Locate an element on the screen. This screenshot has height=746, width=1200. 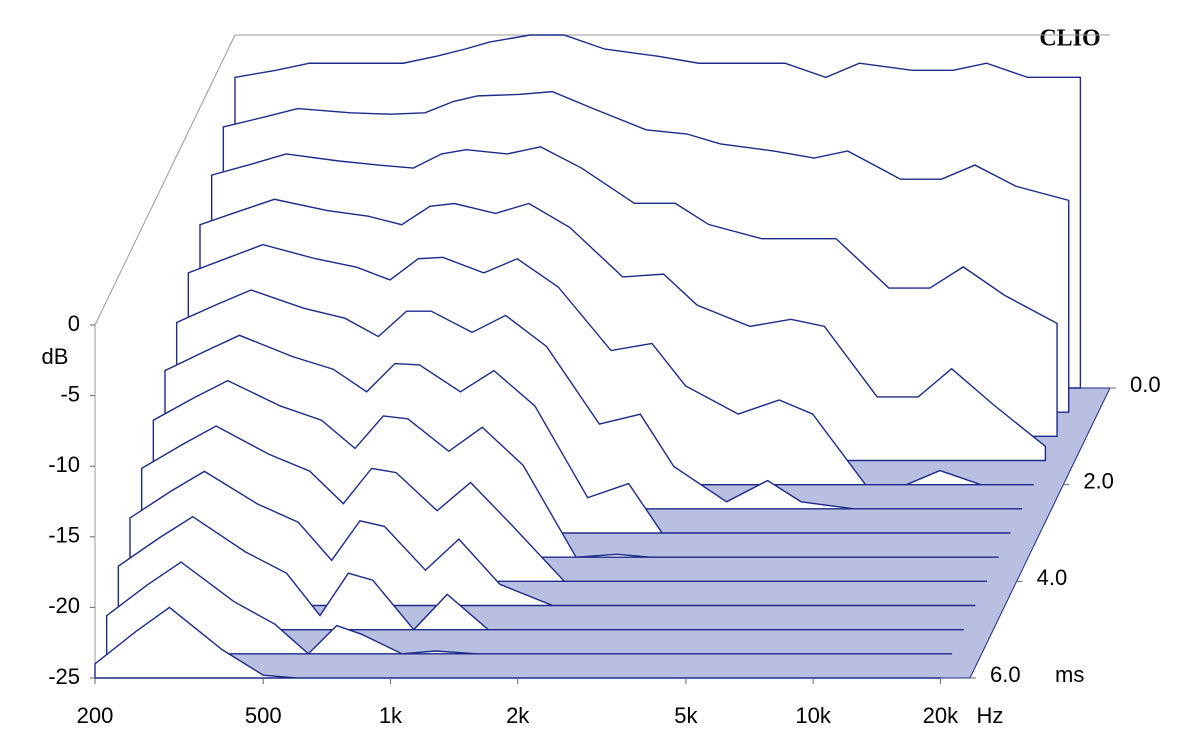
y-tick-label: -5 is located at coordinates (70, 393).